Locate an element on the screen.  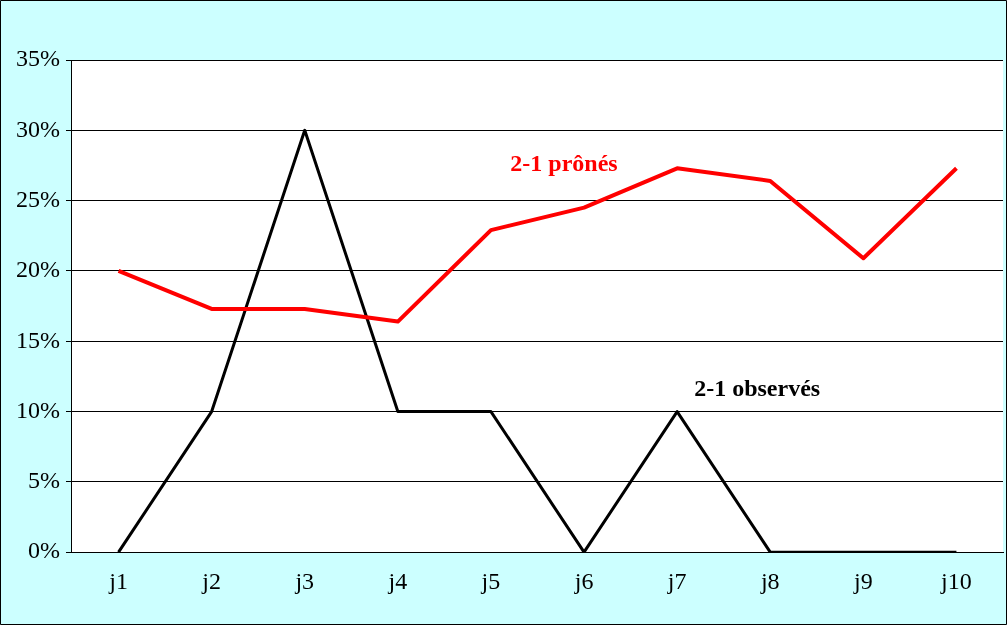
y-tick-label: 25% is located at coordinates (37, 198).